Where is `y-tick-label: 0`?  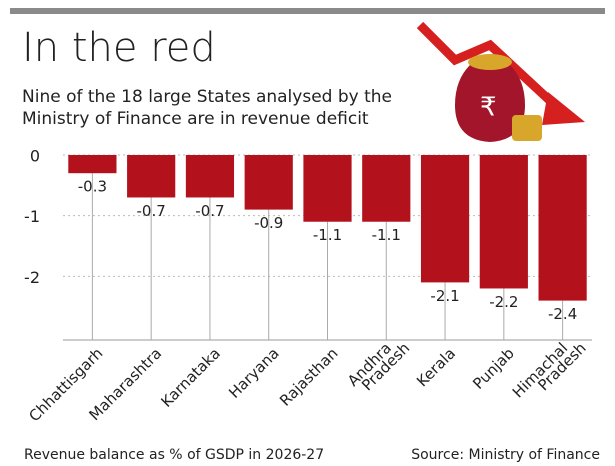
y-tick-label: 0 is located at coordinates (35, 156).